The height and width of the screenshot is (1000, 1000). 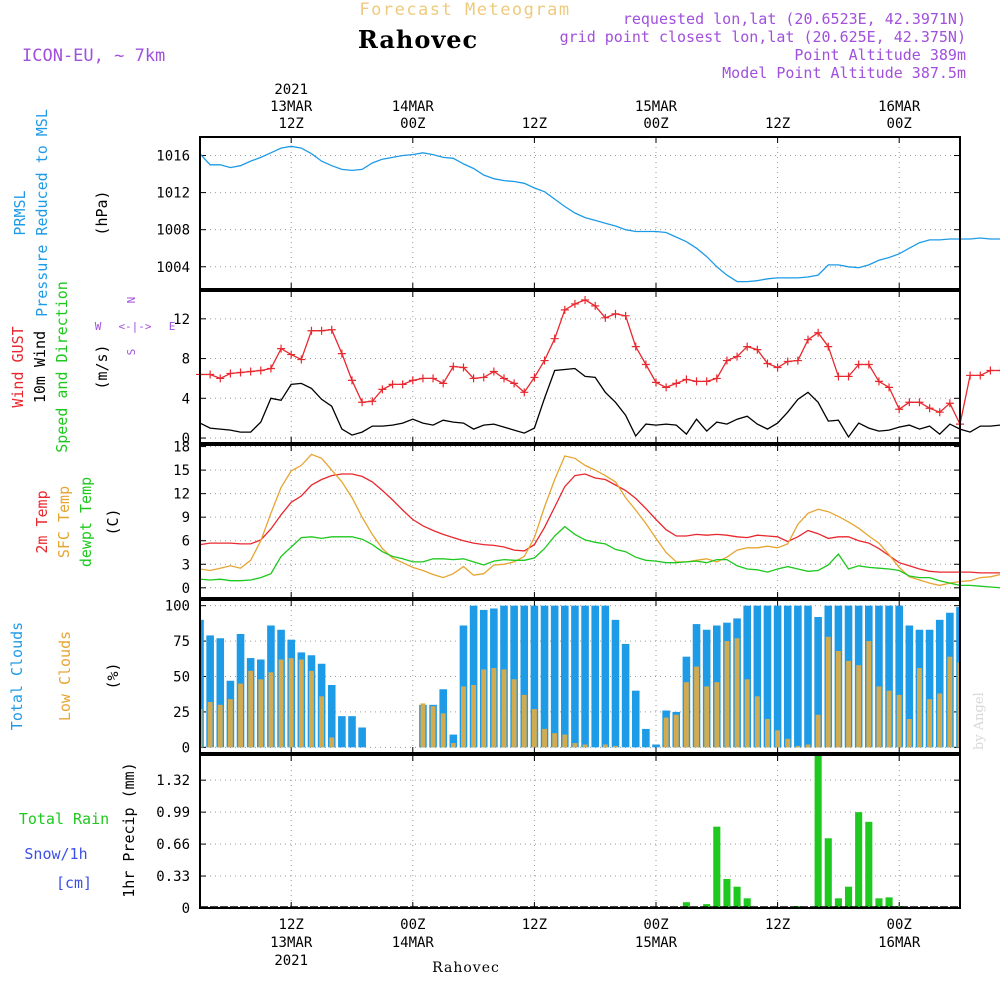 What do you see at coordinates (413, 107) in the screenshot?
I see `time-label-top: 14MAR` at bounding box center [413, 107].